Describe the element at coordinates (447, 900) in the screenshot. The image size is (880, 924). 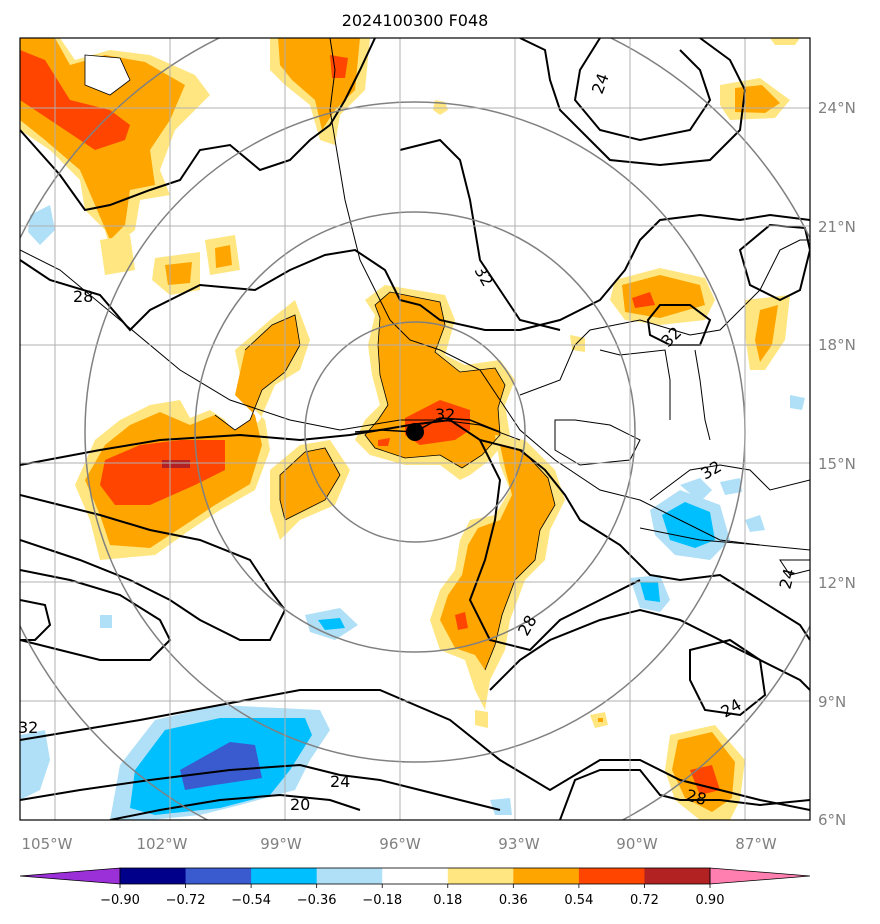
I see `colorbar-tick-label: 0.18` at that location.